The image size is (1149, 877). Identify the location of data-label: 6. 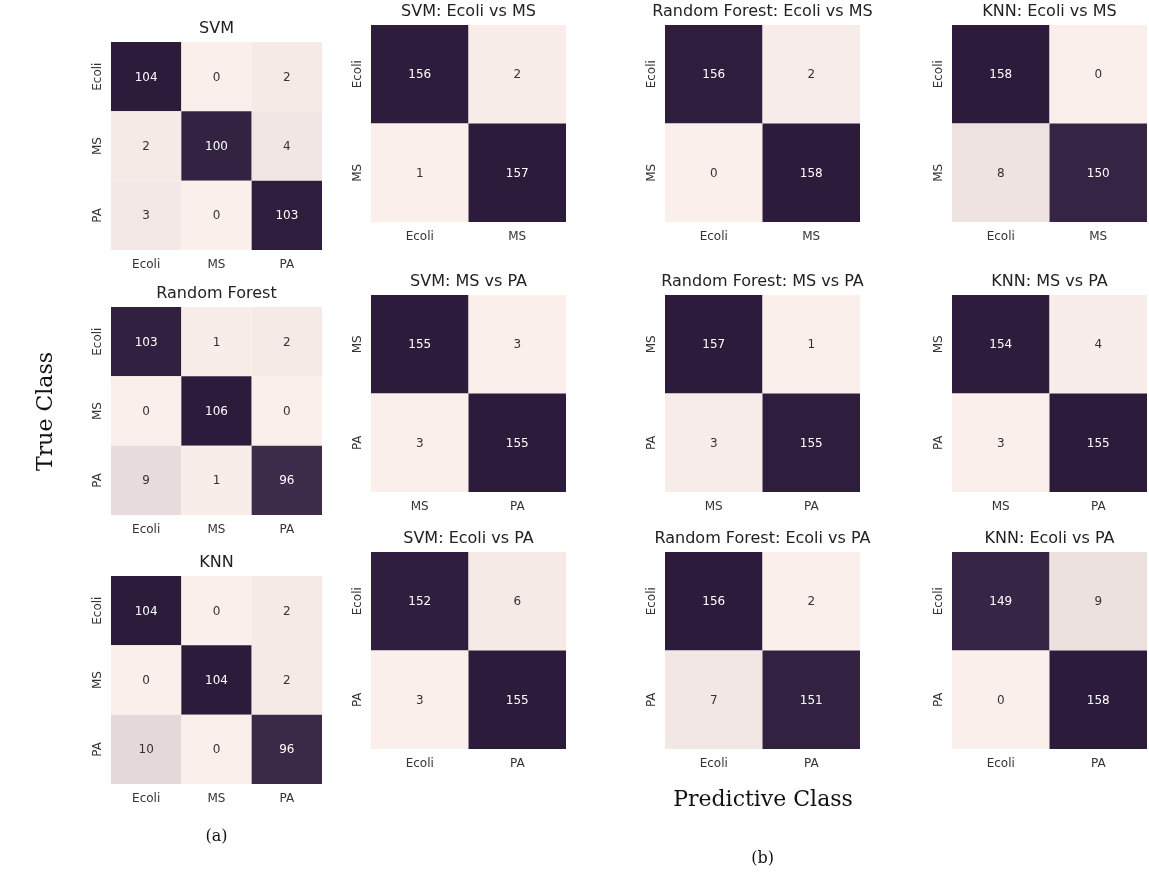
(517, 601).